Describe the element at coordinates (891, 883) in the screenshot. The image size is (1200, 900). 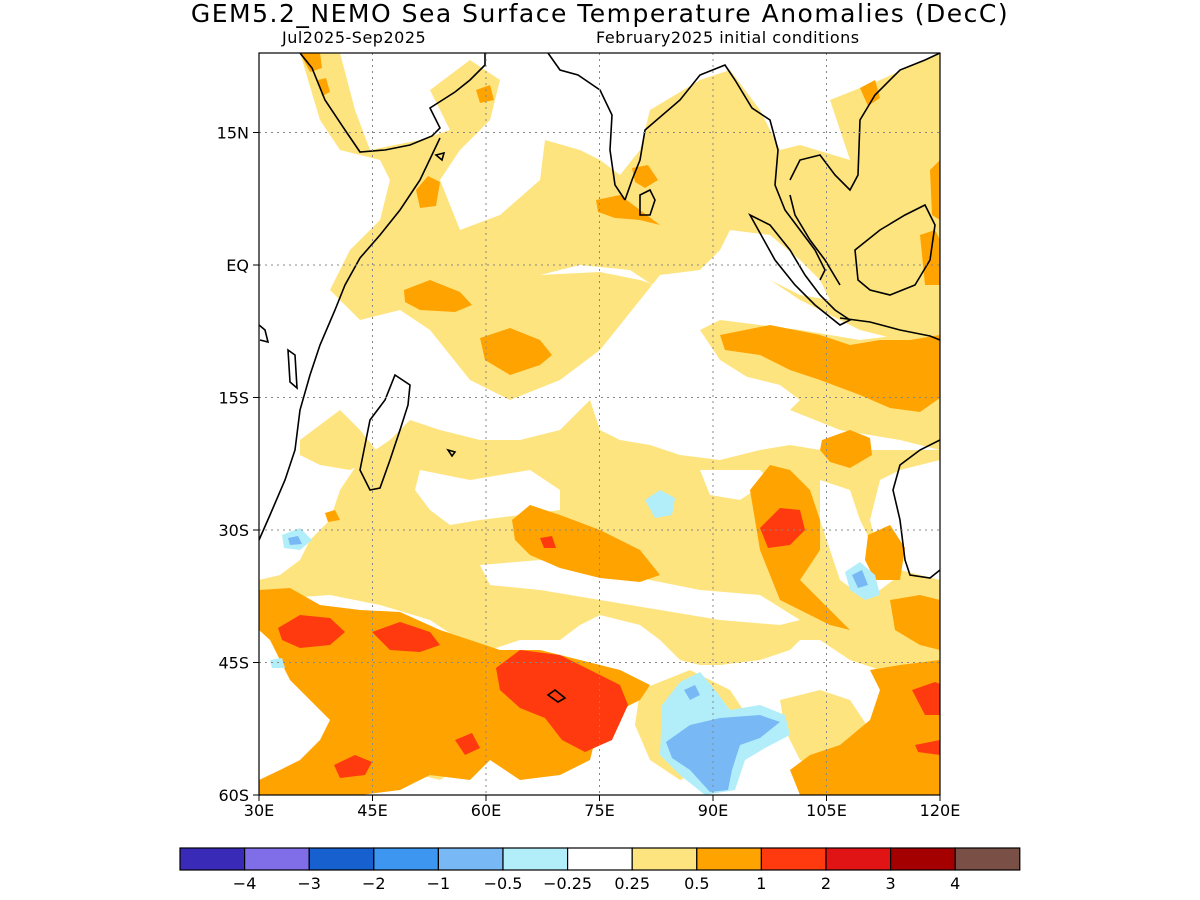
I see `colorbar-label: 3` at that location.